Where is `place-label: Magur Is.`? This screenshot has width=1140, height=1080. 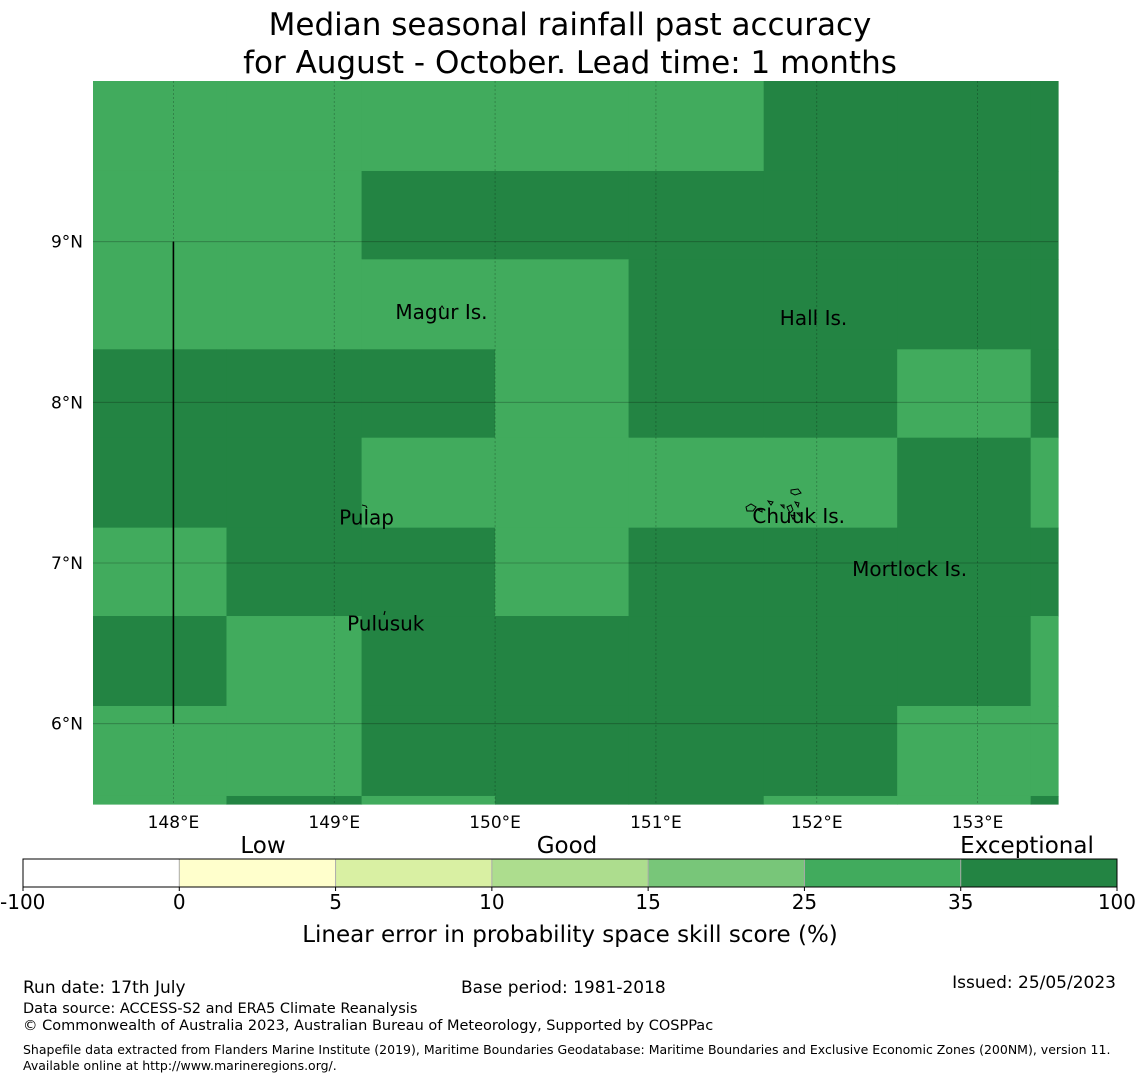 place-label: Magur Is. is located at coordinates (441, 312).